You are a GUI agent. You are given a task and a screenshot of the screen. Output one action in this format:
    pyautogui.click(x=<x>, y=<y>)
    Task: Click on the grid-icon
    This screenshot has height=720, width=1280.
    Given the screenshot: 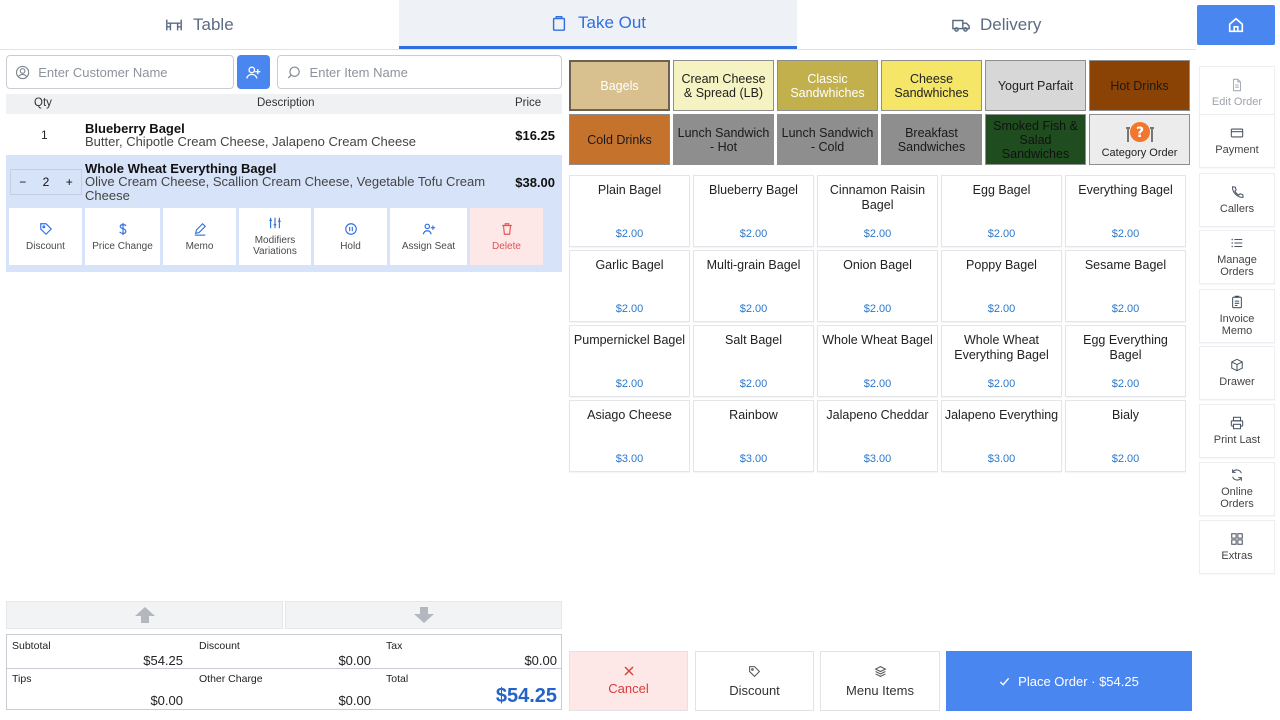 What is the action you would take?
    pyautogui.click(x=1237, y=539)
    